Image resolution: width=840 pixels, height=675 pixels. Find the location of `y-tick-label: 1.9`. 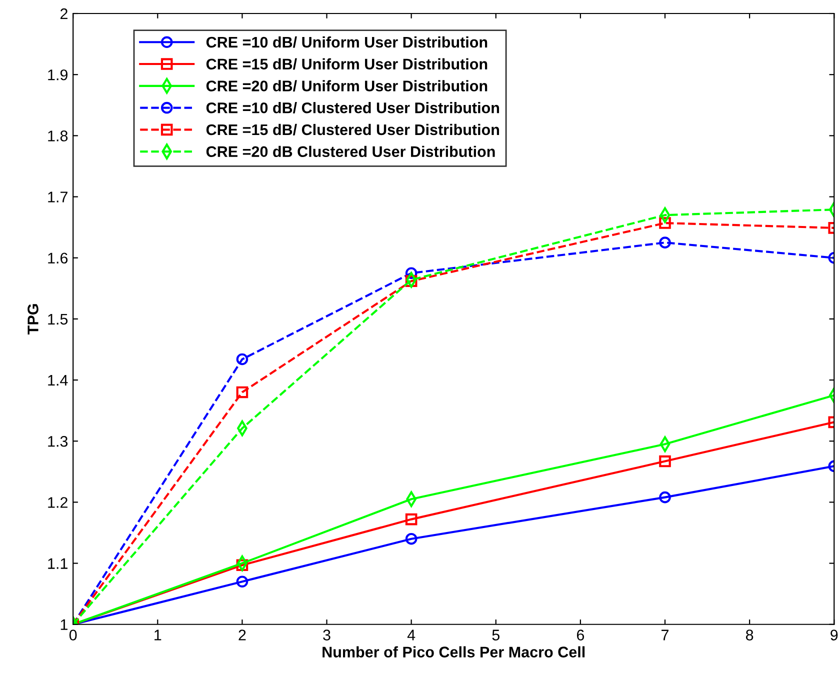

y-tick-label: 1.9 is located at coordinates (58, 74).